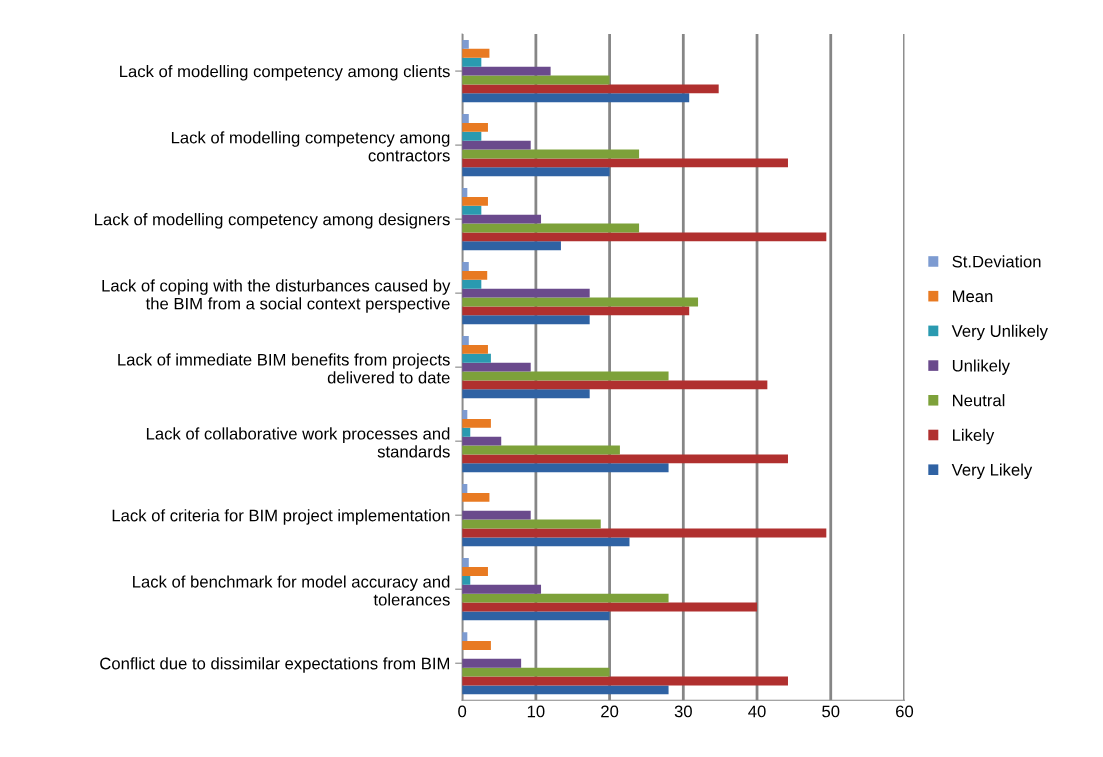 The image size is (1103, 757). What do you see at coordinates (281, 517) in the screenshot?
I see `y-tick-label: Lack of criteria for BIM project implementation` at bounding box center [281, 517].